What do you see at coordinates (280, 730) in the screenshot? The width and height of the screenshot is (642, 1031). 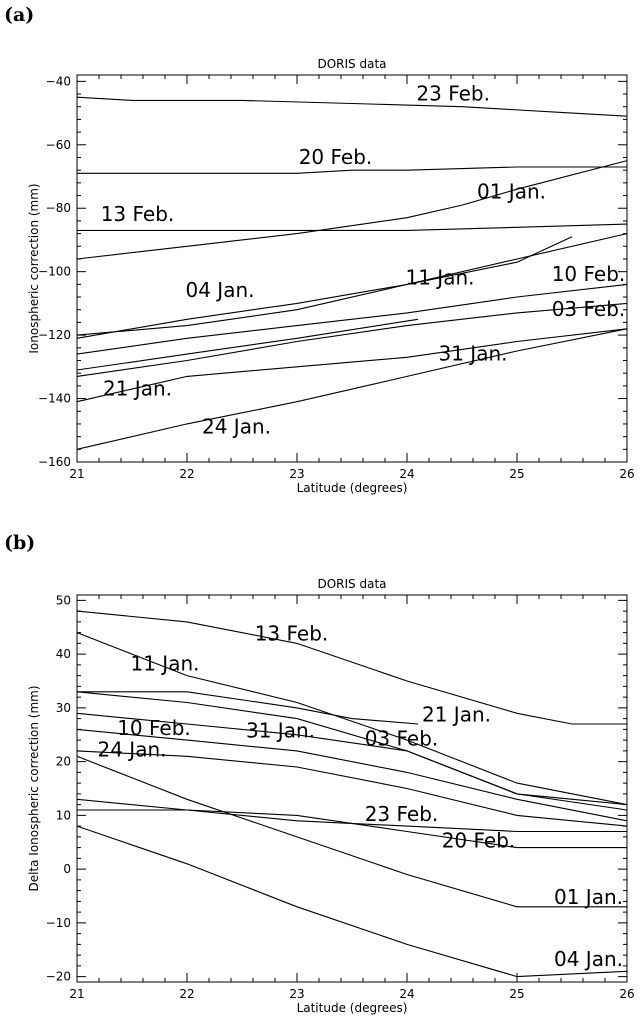 I see `chart-b-series-annotation: 31 Jan.` at bounding box center [280, 730].